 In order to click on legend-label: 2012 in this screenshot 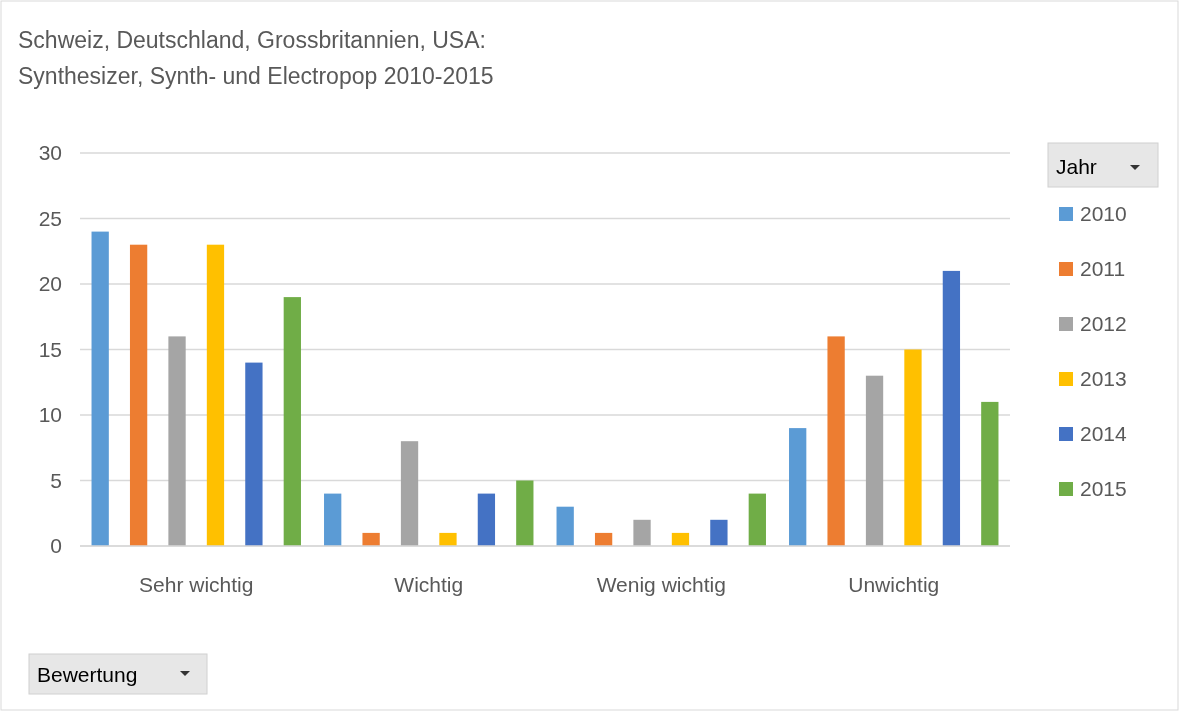, I will do `click(1103, 324)`.